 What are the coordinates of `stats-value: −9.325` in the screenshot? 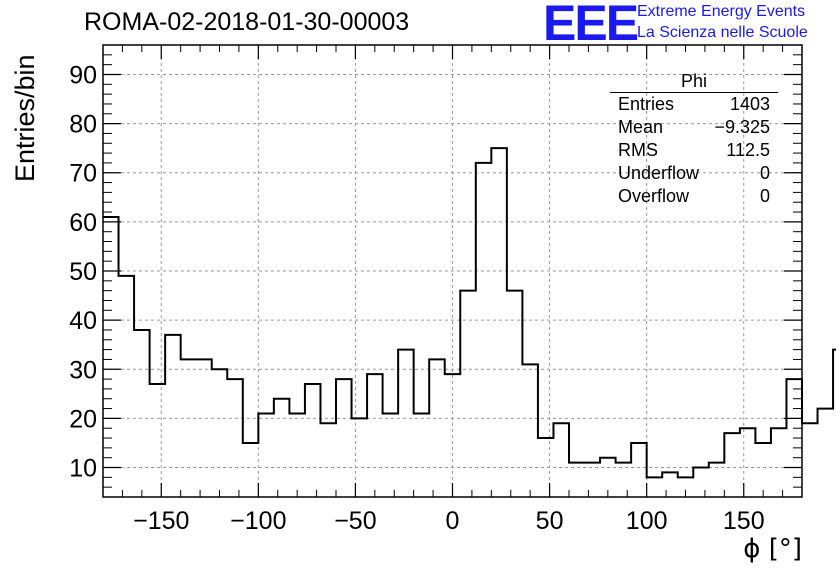 It's located at (742, 127).